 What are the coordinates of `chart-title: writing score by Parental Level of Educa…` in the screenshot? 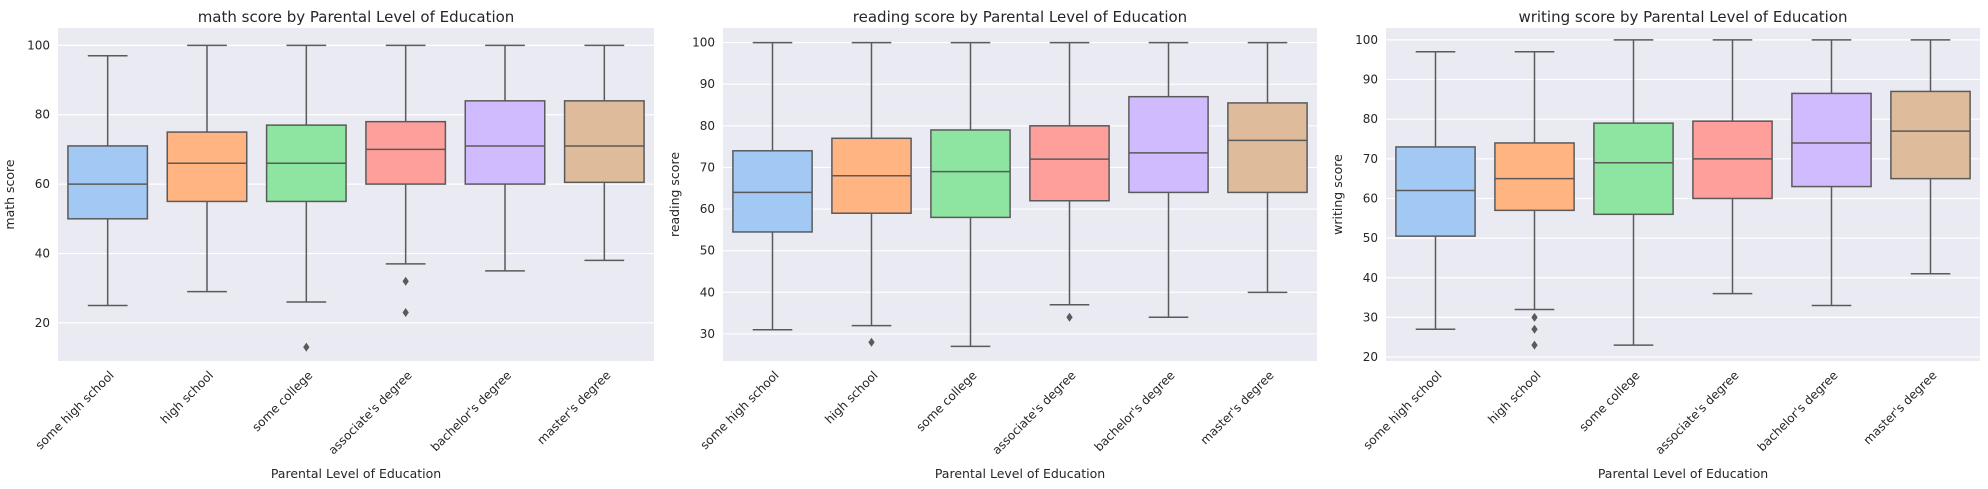 It's located at (1682, 17).